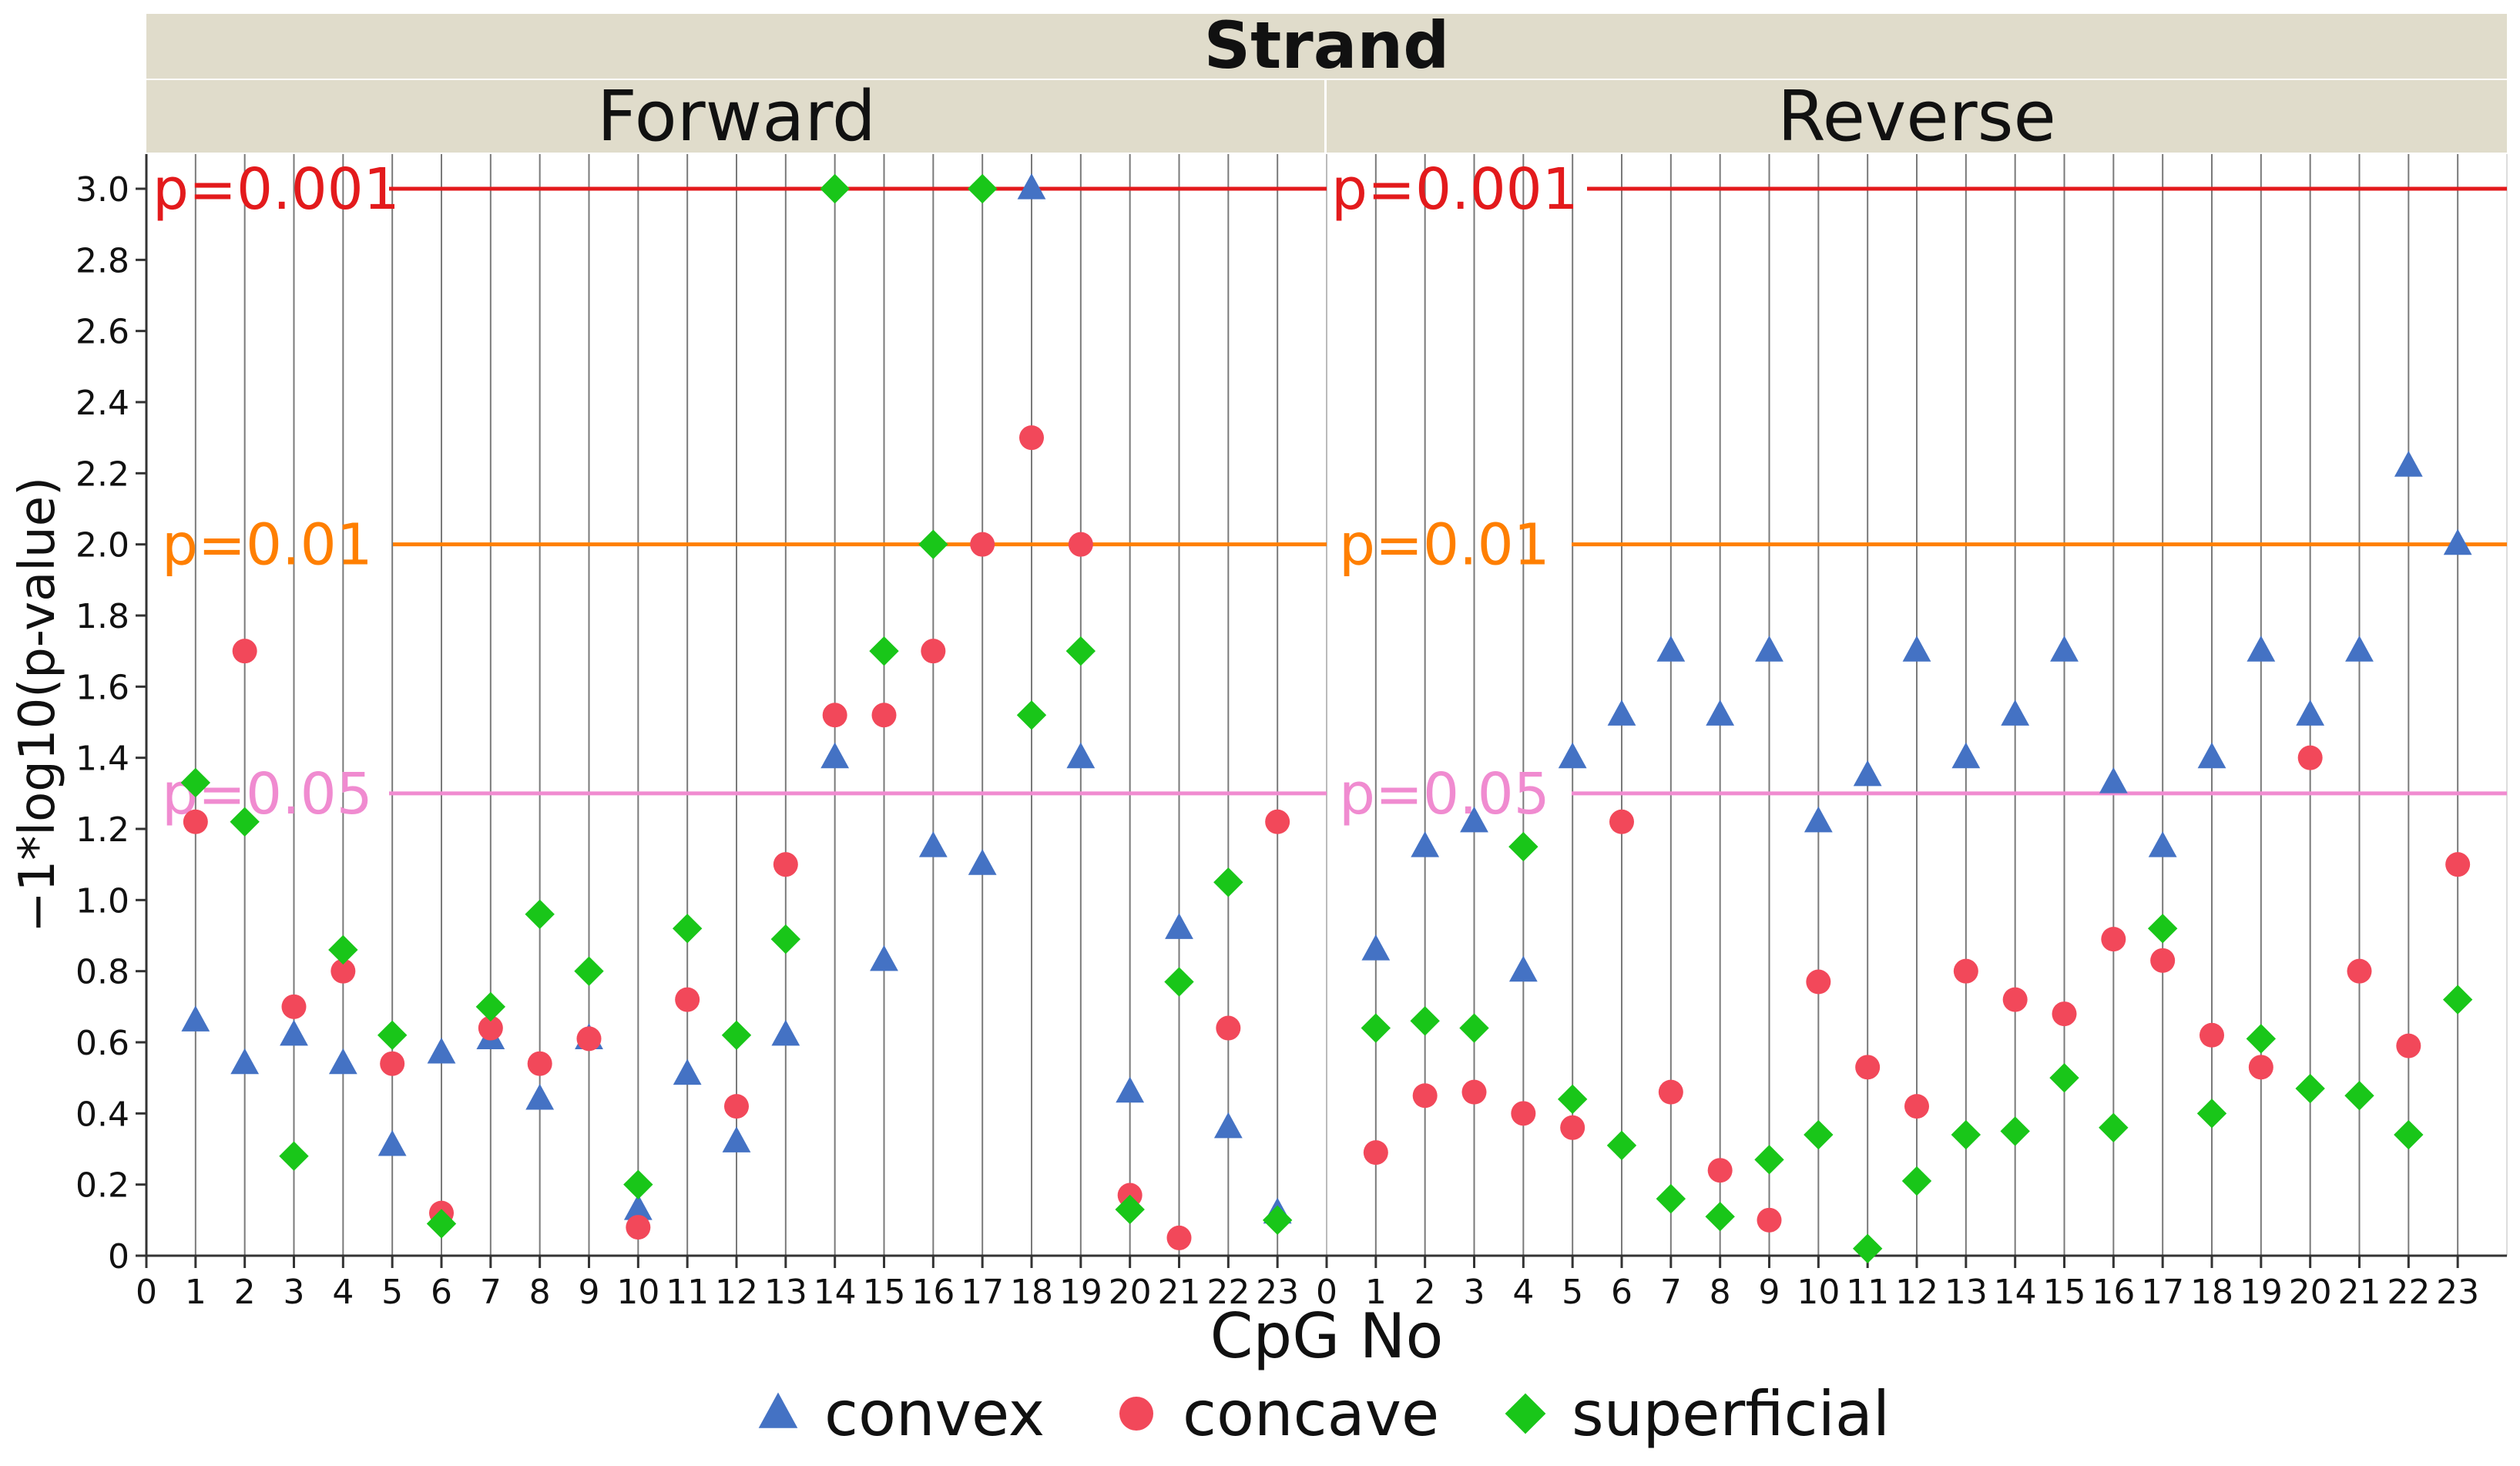 The width and height of the screenshot is (2520, 1466). I want to click on x-tick-label: 2, so click(245, 1292).